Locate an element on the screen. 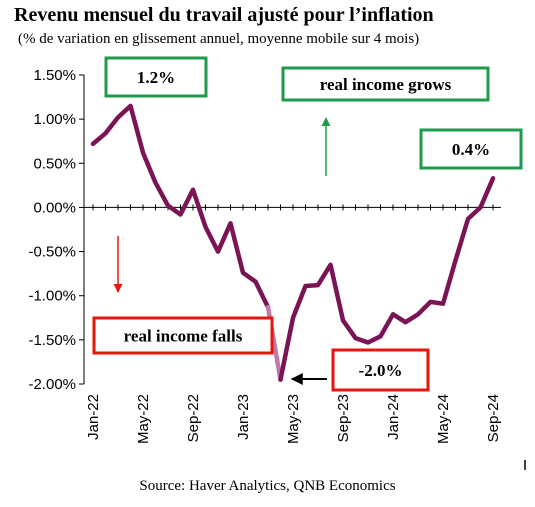  x-tick-label: Jan-22 is located at coordinates (93, 417).